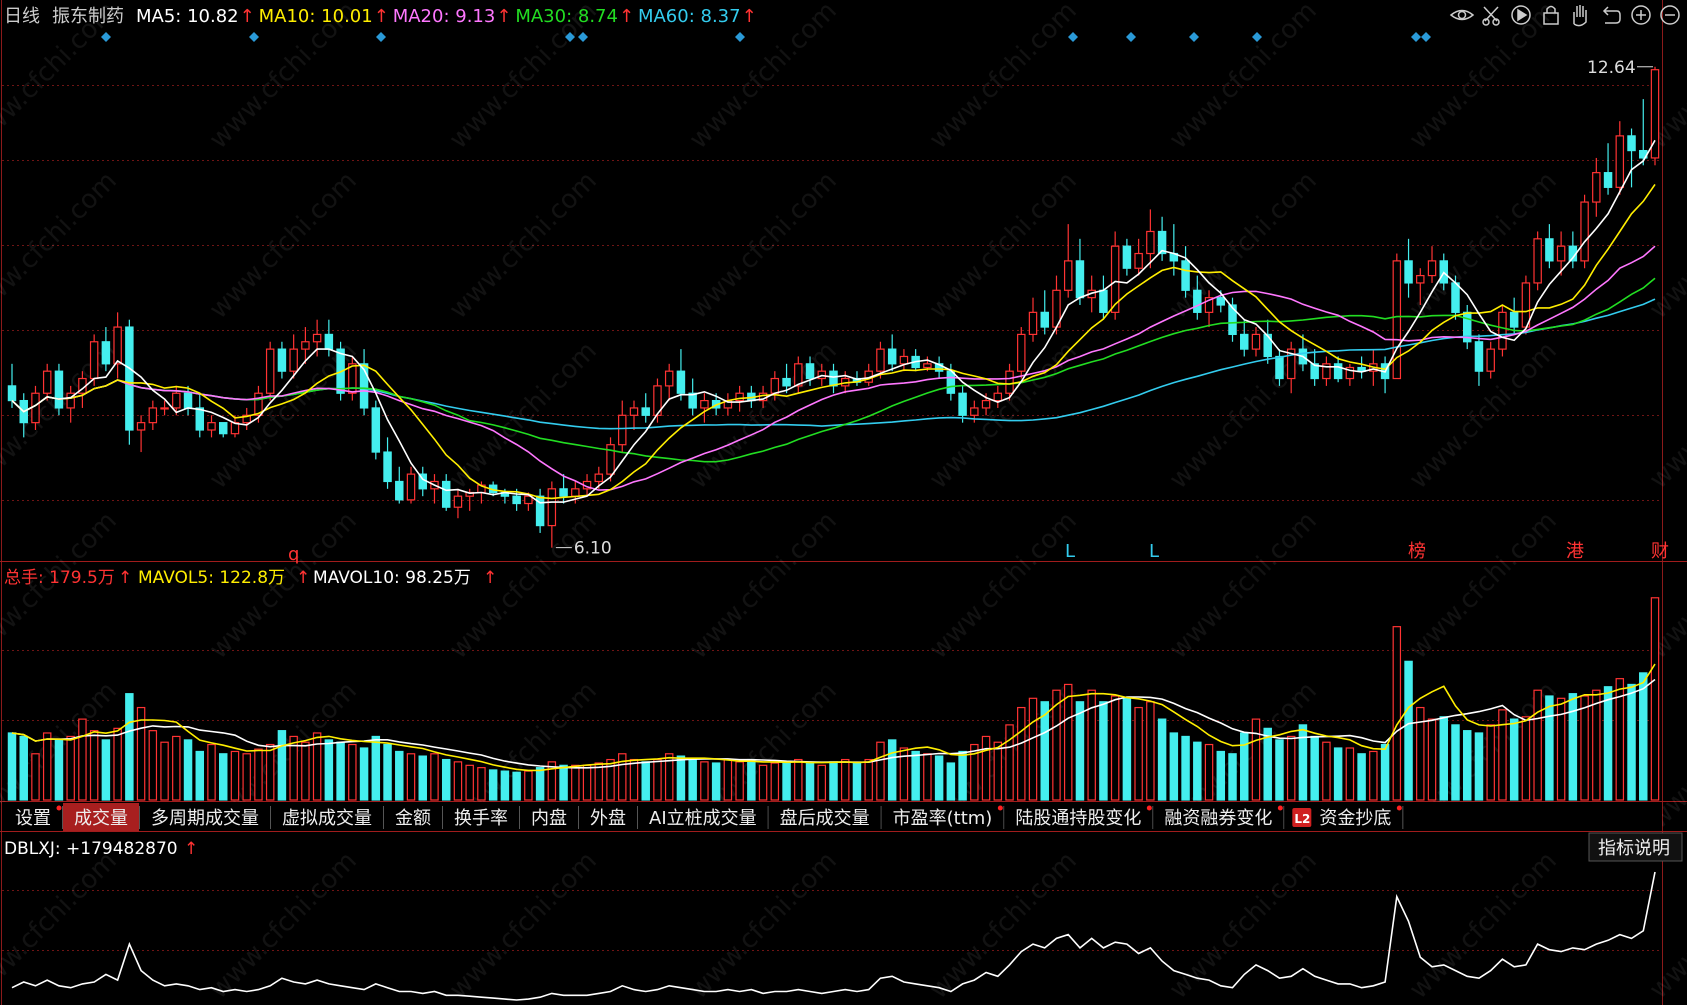  I want to click on lock-icon, so click(1551, 15).